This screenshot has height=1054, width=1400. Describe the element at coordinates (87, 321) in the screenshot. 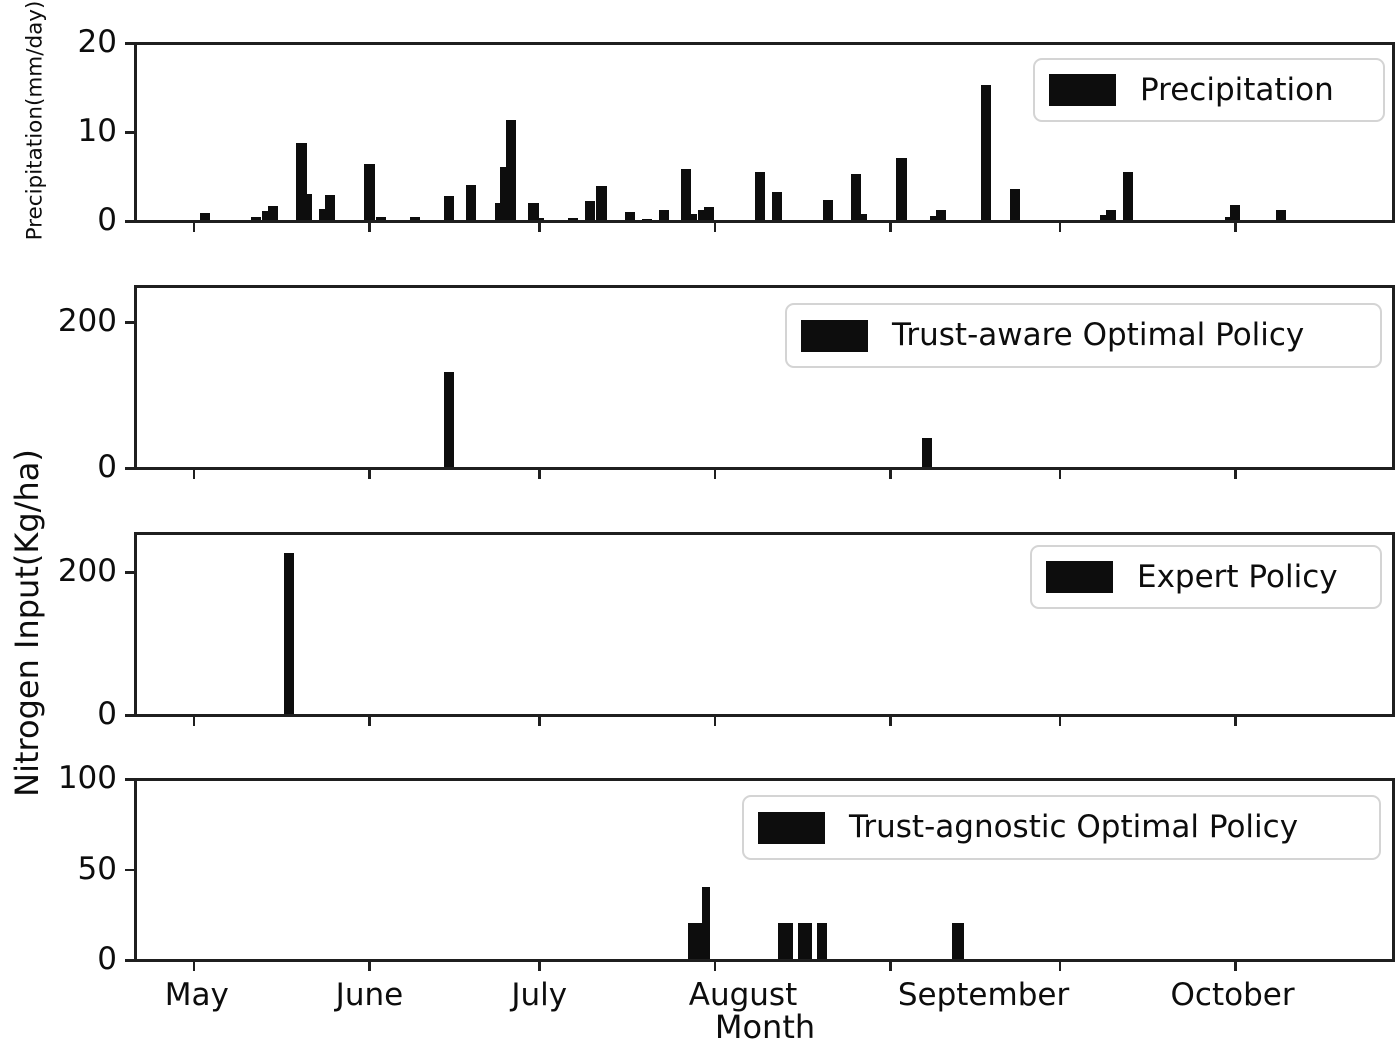

I see `trust-aware-optimal-policy-y-tick-label: 200` at that location.